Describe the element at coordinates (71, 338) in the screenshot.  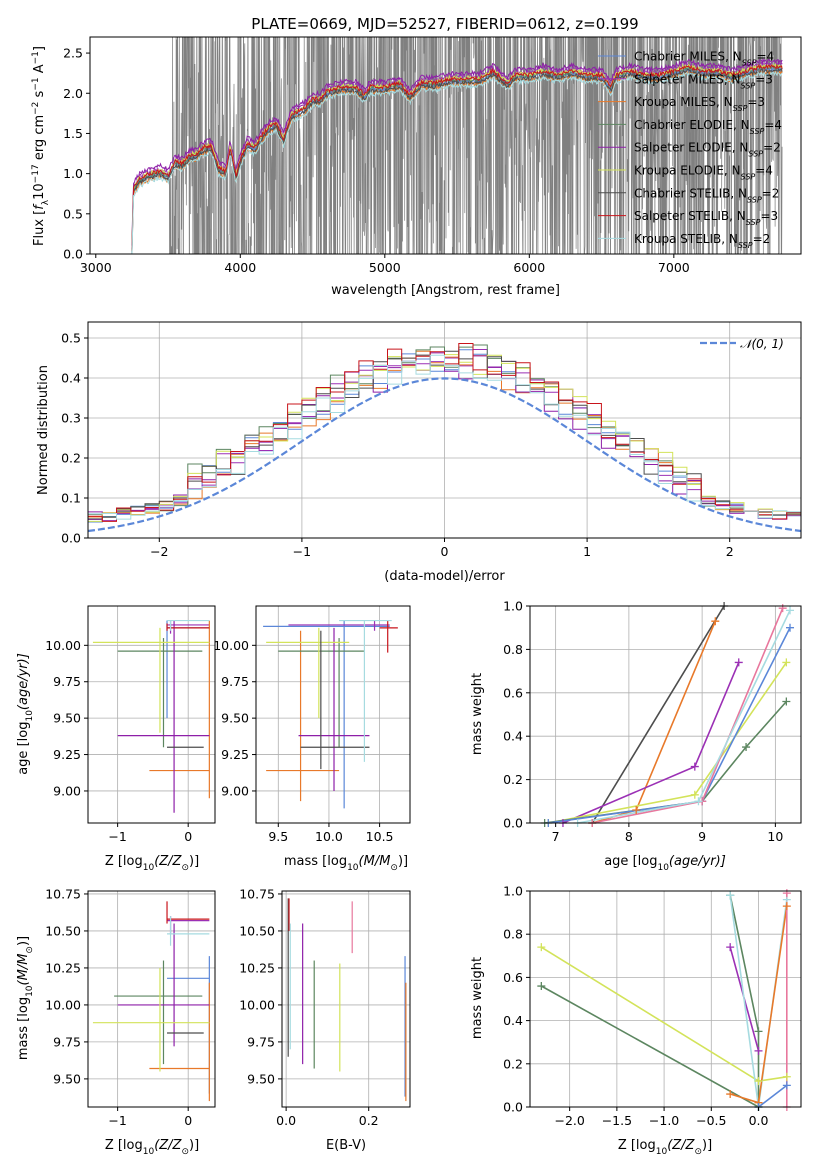
I see `y-tick-label: 0.5` at that location.